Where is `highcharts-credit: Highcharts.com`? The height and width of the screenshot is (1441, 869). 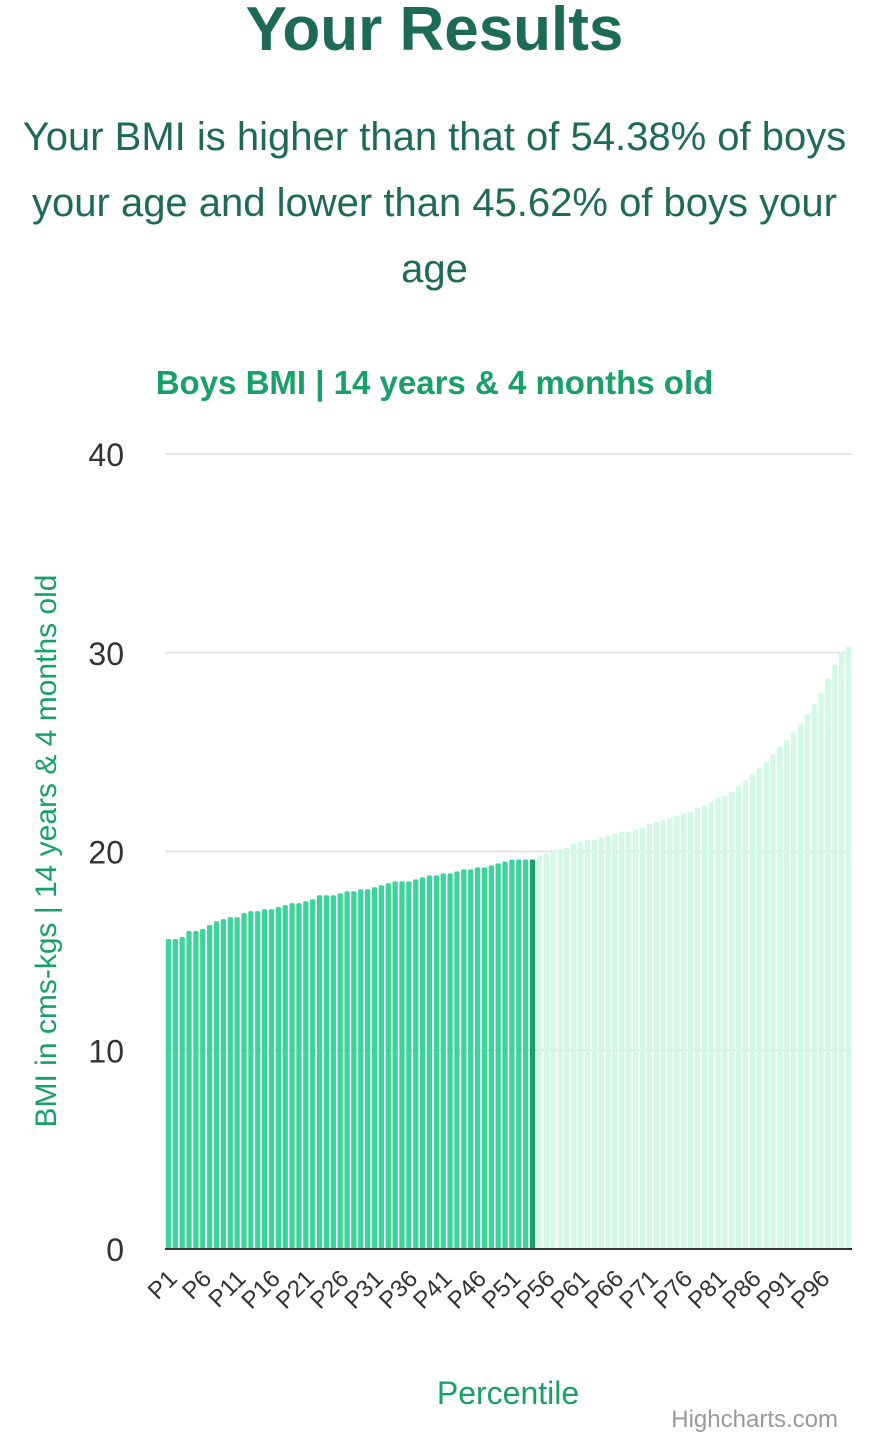 highcharts-credit: Highcharts.com is located at coordinates (754, 1419).